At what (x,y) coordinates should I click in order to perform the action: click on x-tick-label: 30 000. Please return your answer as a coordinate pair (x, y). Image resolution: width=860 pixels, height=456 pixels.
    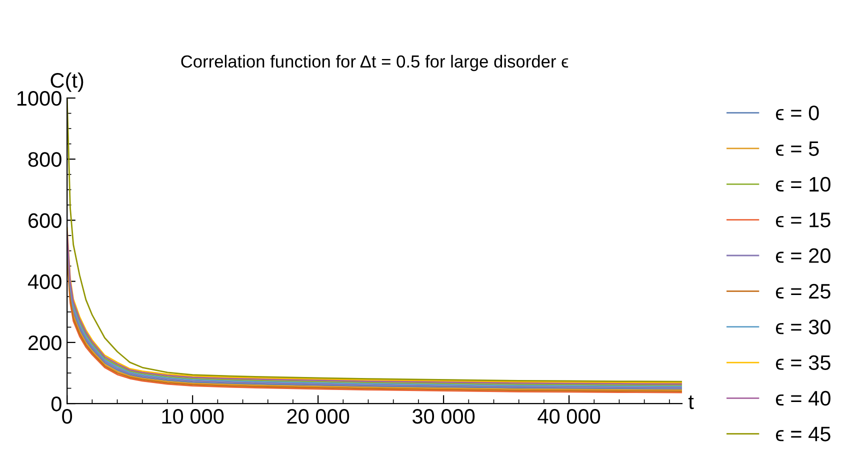
    Looking at the image, I should click on (443, 416).